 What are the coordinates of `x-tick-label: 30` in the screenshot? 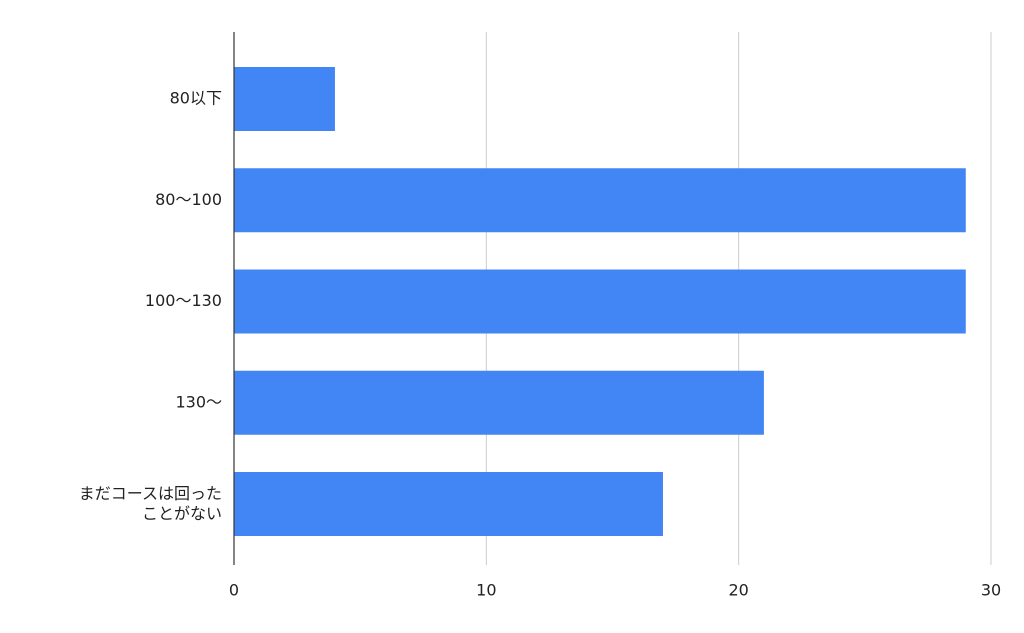 It's located at (991, 590).